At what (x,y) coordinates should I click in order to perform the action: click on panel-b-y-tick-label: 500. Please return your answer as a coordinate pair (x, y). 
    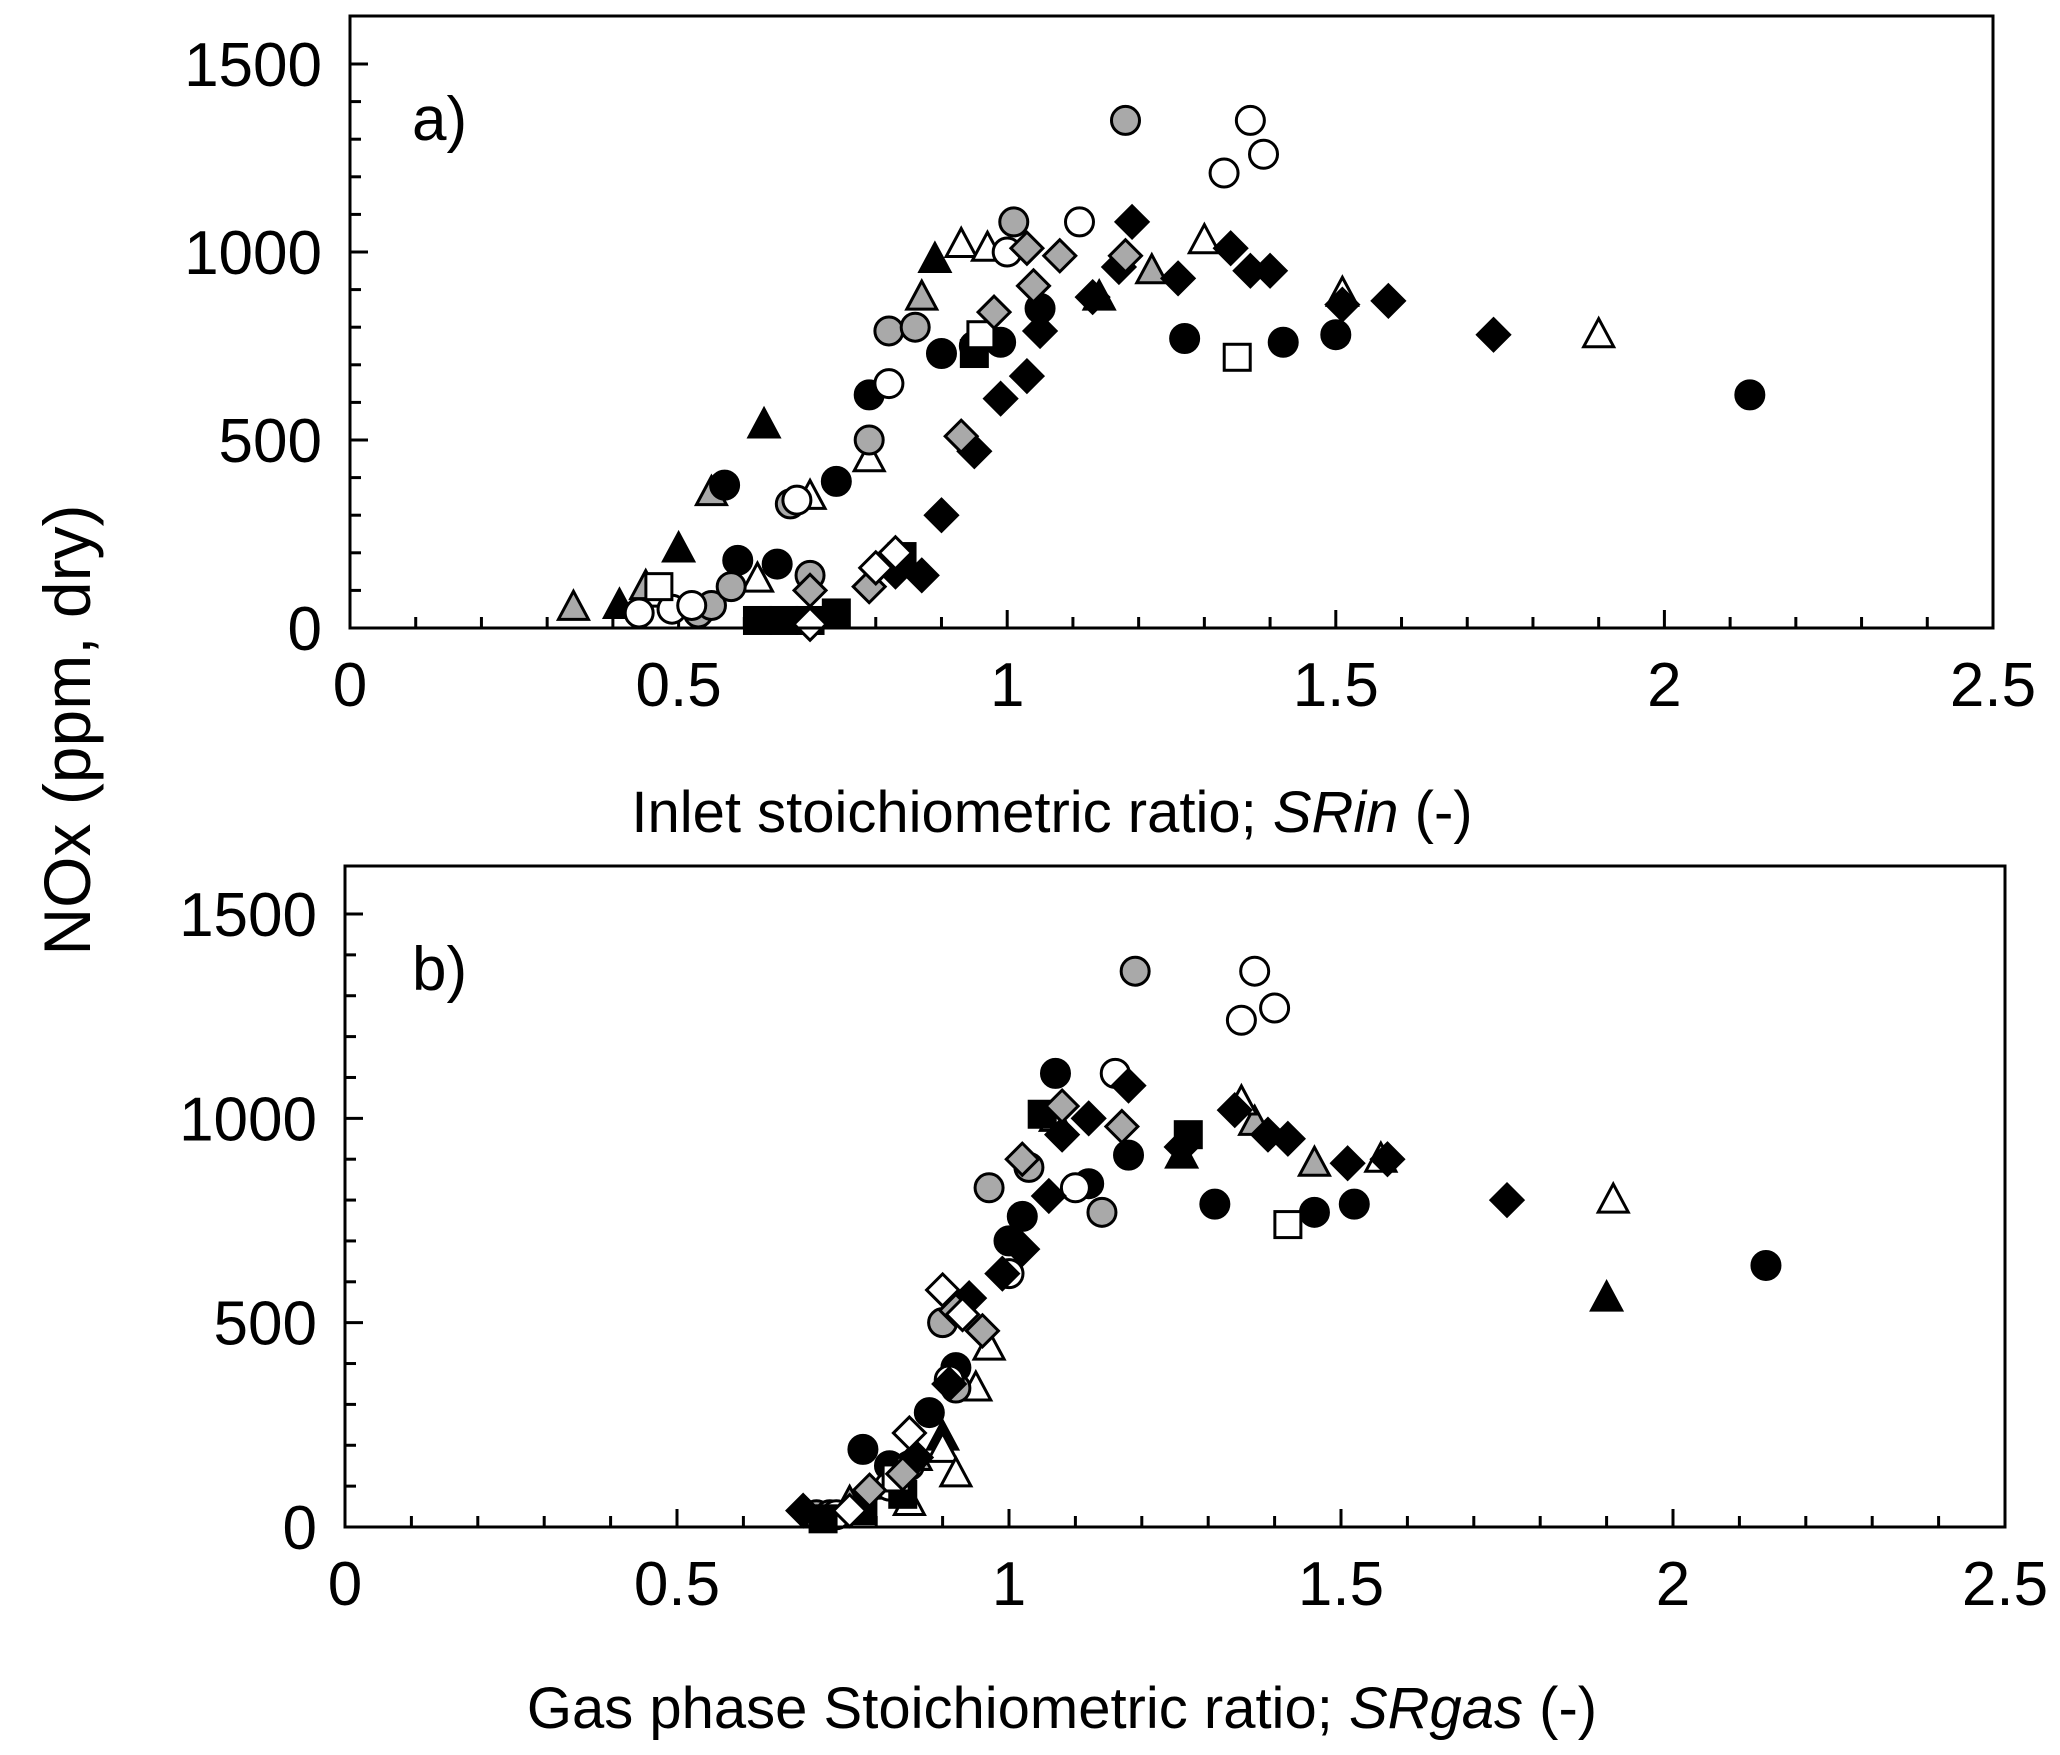
    Looking at the image, I should click on (265, 1324).